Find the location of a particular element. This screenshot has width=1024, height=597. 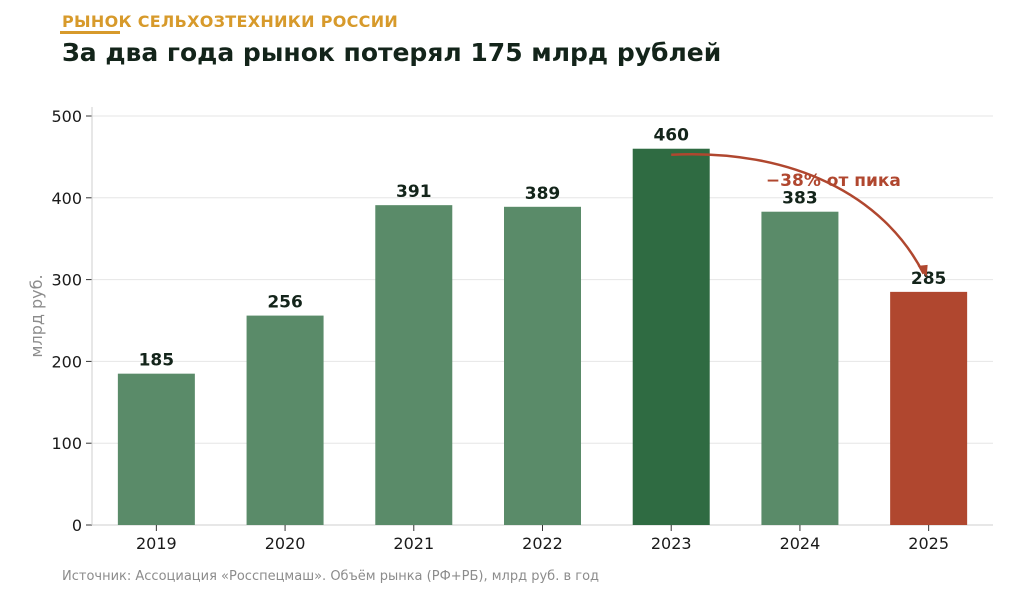

x-tick-label-2025: 2025 is located at coordinates (928, 543).